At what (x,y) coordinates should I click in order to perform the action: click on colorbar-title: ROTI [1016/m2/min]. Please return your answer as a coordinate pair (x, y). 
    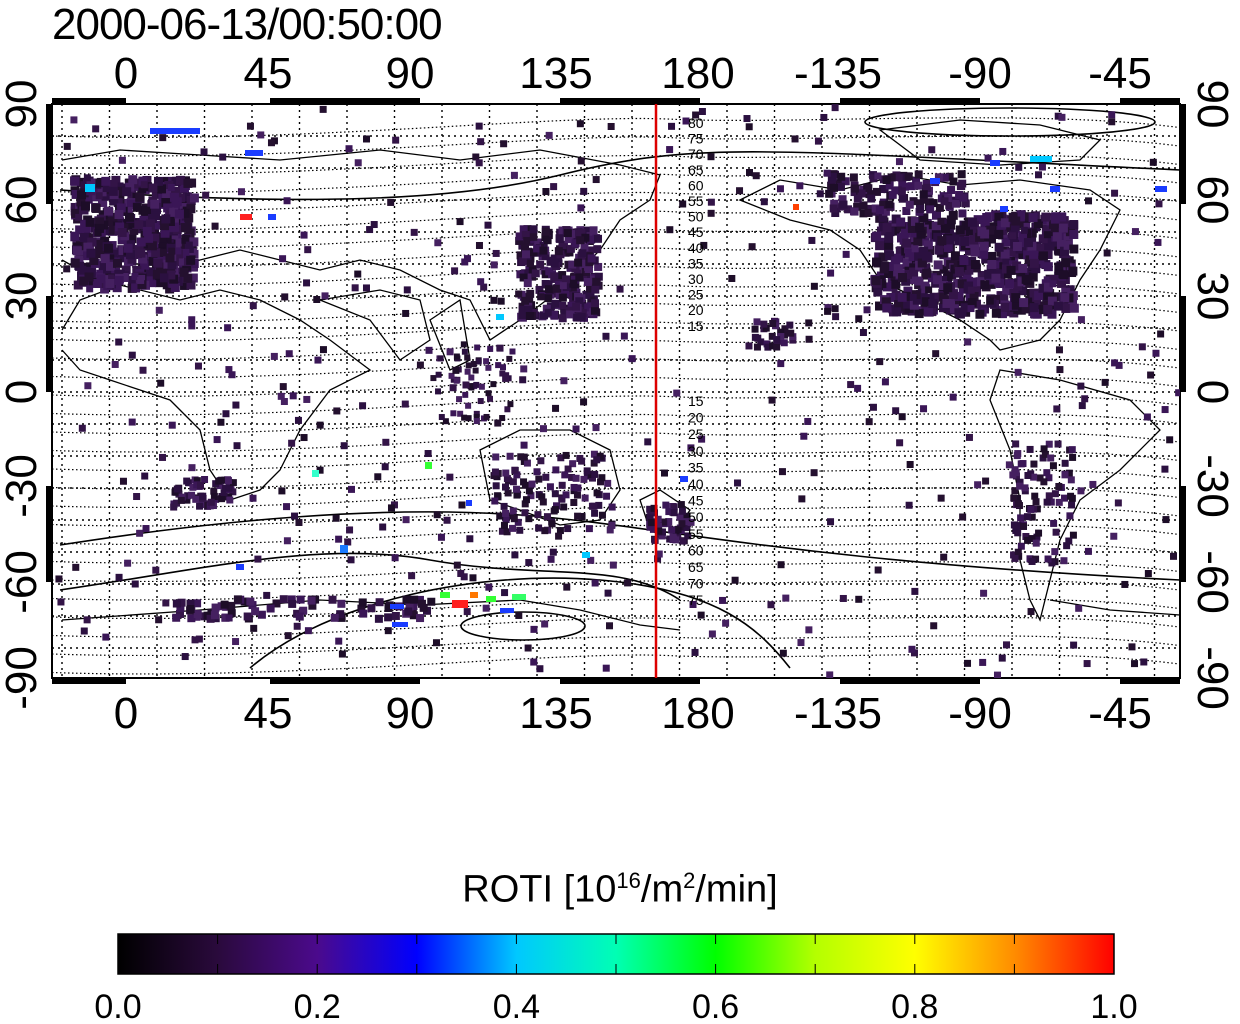
    Looking at the image, I should click on (620, 890).